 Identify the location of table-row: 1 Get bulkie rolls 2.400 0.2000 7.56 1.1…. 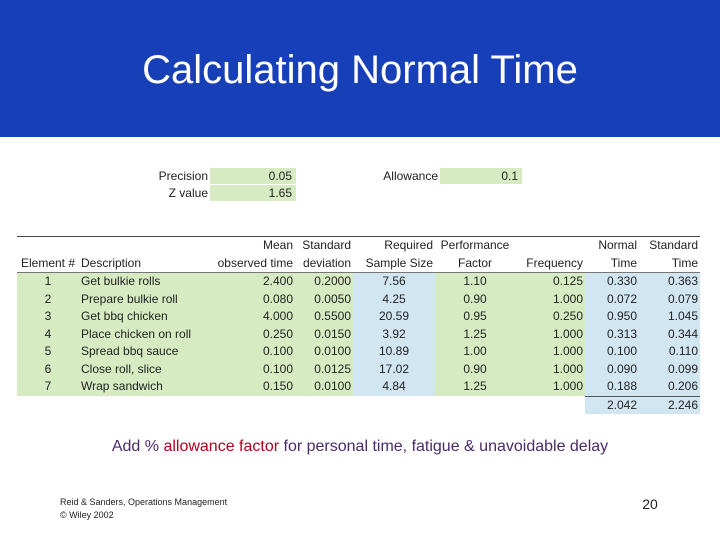
(358, 281).